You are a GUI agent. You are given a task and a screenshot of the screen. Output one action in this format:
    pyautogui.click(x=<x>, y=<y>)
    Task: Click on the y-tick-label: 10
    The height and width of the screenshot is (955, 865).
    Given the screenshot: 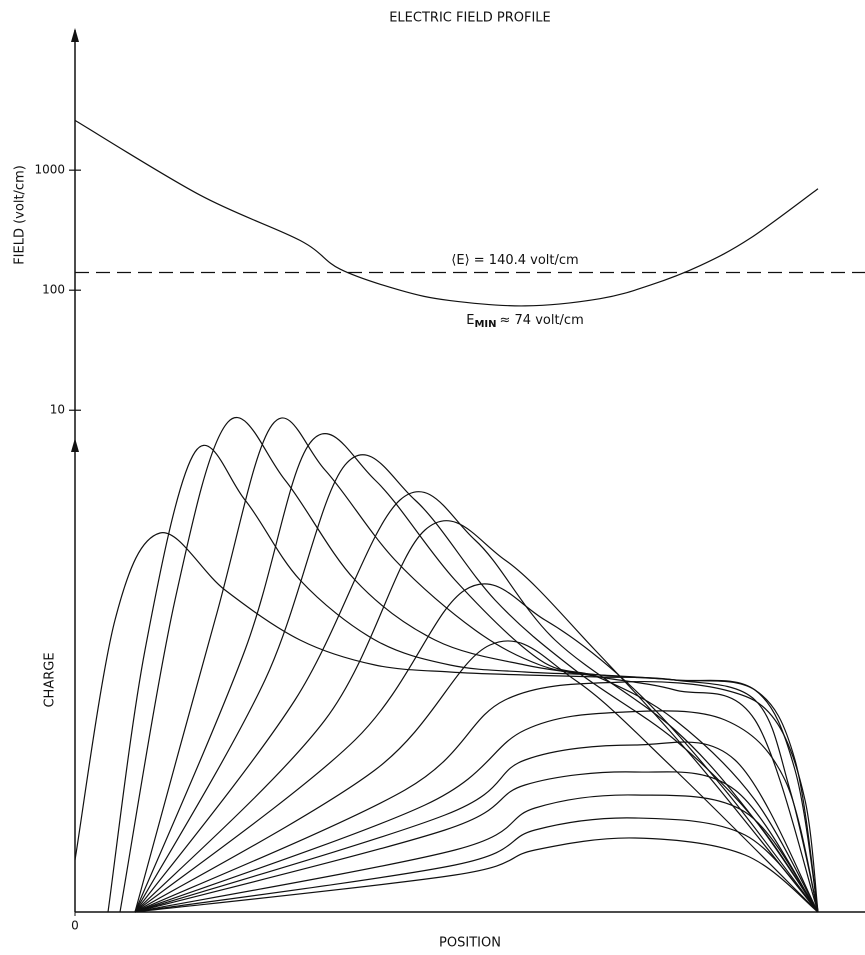 What is the action you would take?
    pyautogui.click(x=57, y=410)
    